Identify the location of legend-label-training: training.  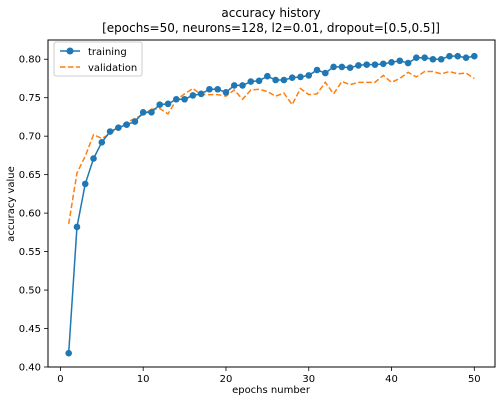
(107, 52).